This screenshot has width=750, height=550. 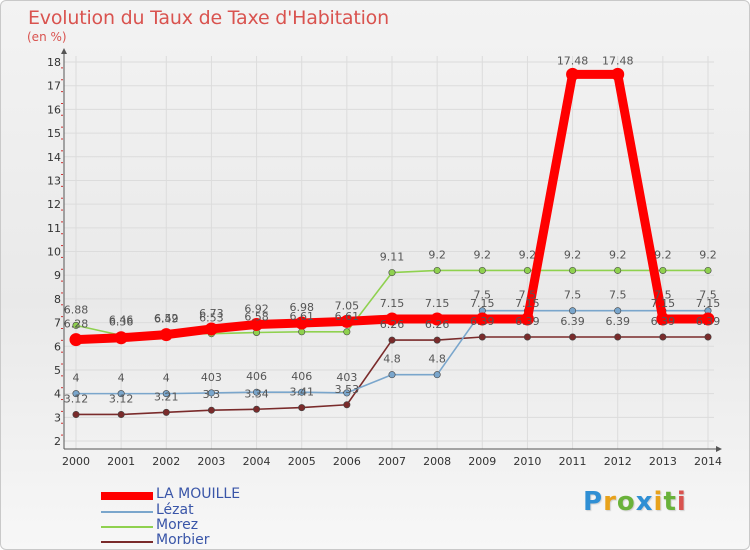 I want to click on data-label-morez: 6.61, so click(x=347, y=316).